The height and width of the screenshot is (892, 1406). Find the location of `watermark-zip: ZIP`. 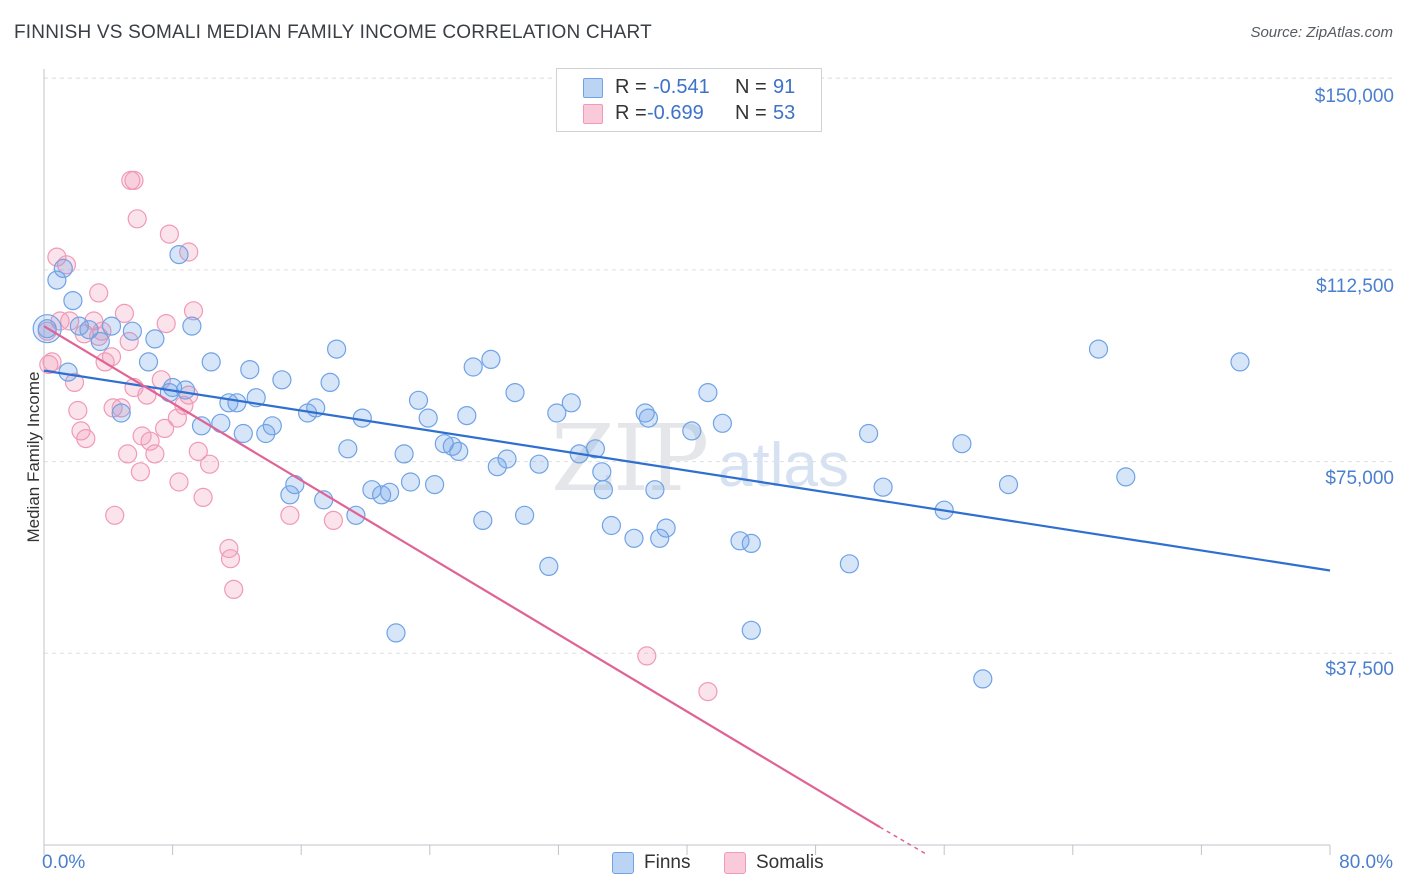

watermark-zip: ZIP is located at coordinates (630, 458).